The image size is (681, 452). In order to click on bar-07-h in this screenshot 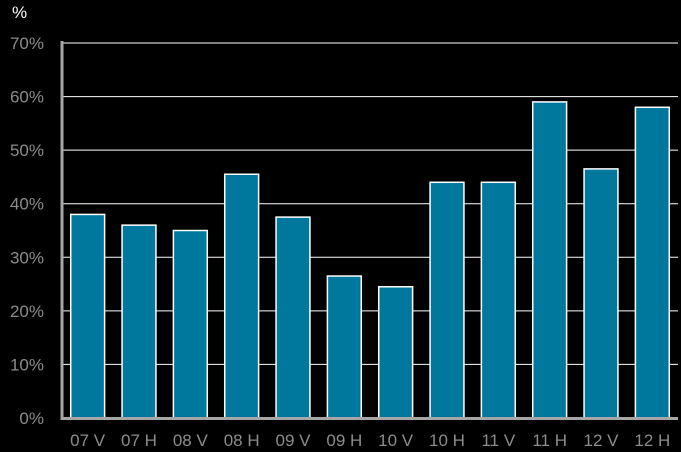, I will do `click(139, 321)`.